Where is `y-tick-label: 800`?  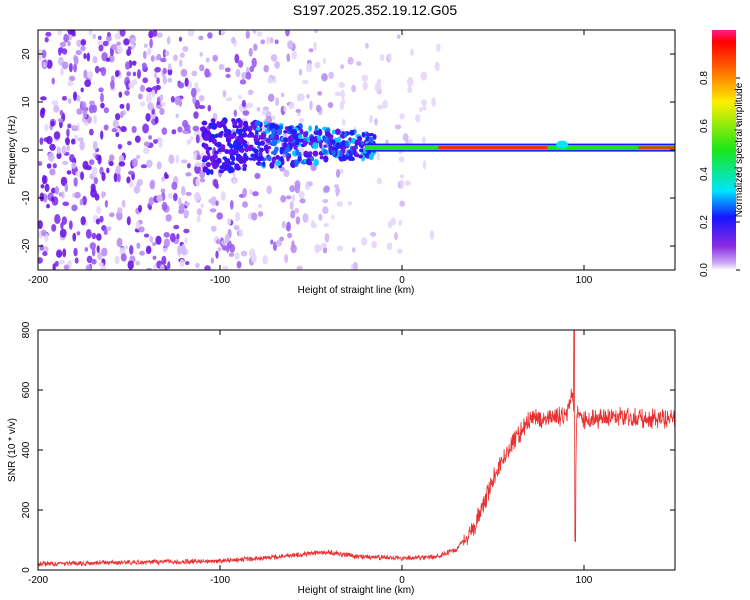
y-tick-label: 800 is located at coordinates (26, 329).